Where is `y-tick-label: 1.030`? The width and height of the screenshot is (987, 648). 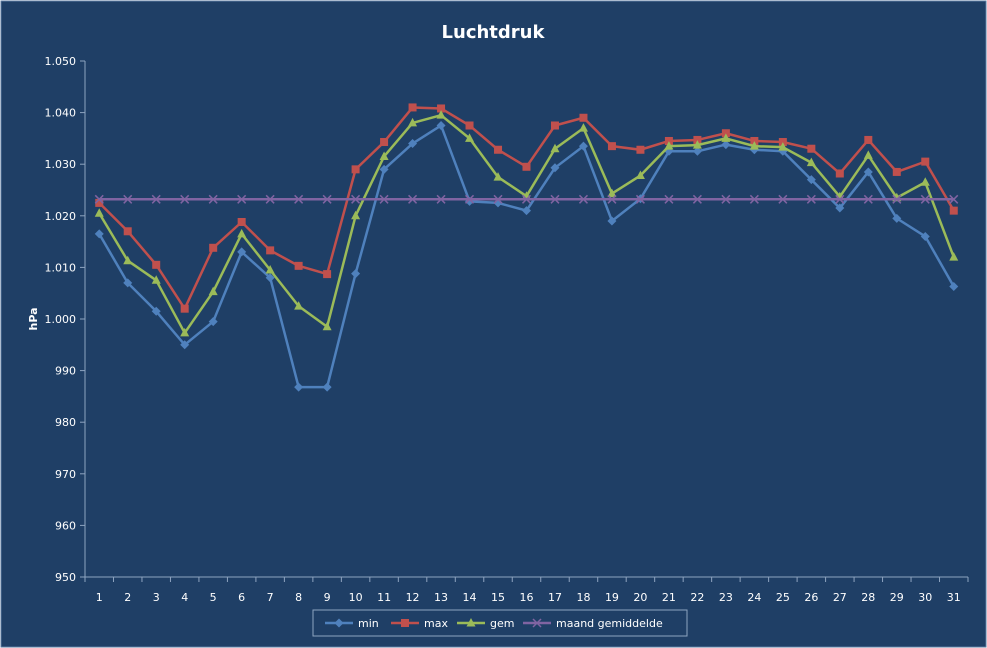 y-tick-label: 1.030 is located at coordinates (61, 164).